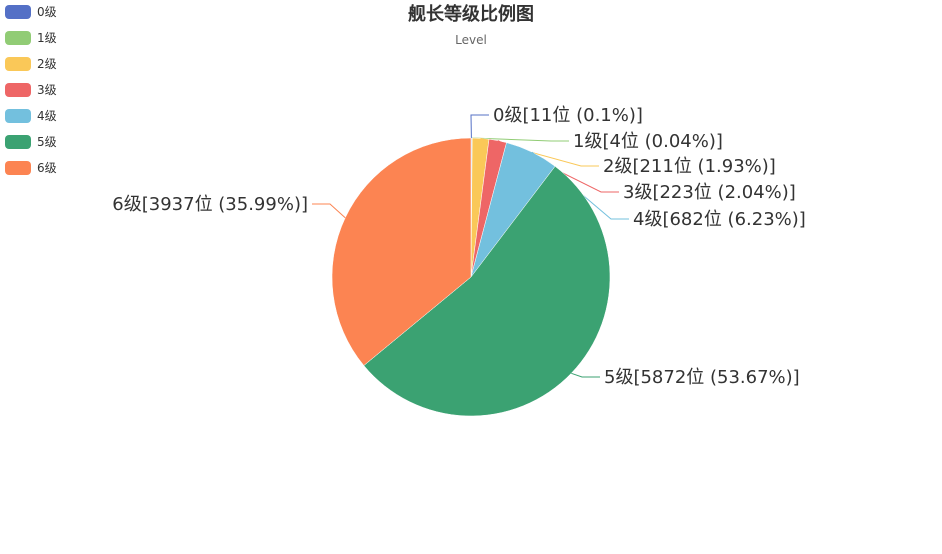 The height and width of the screenshot is (554, 942). I want to click on slice-label: 0级[11位 (0.1%)], so click(568, 115).